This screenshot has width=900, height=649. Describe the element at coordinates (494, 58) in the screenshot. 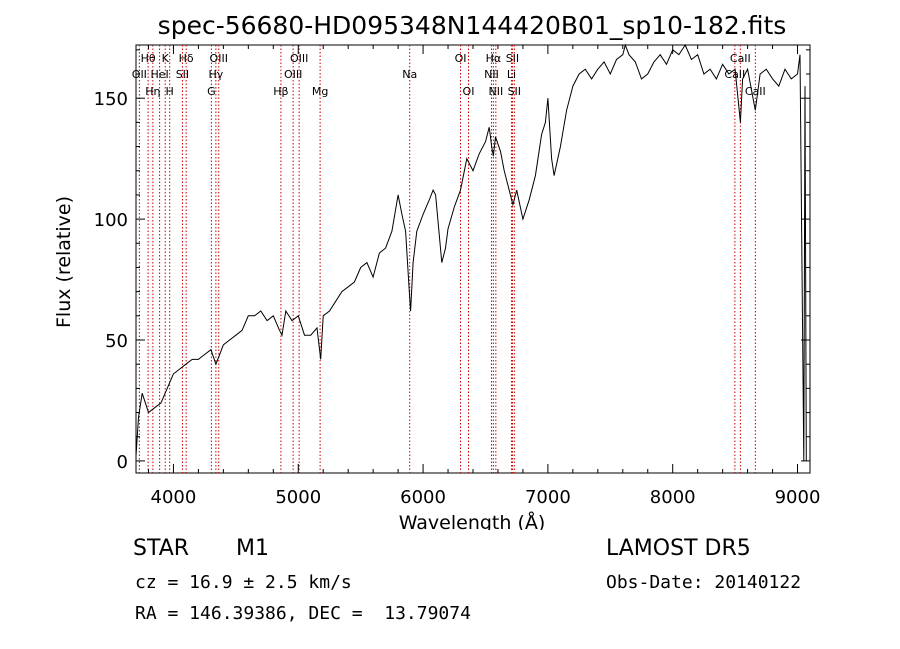

I see `line-label-19: Hα` at that location.